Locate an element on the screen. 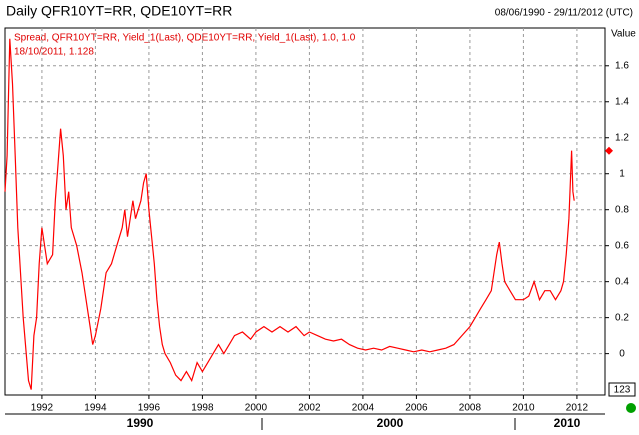  corner-box is located at coordinates (622, 389).